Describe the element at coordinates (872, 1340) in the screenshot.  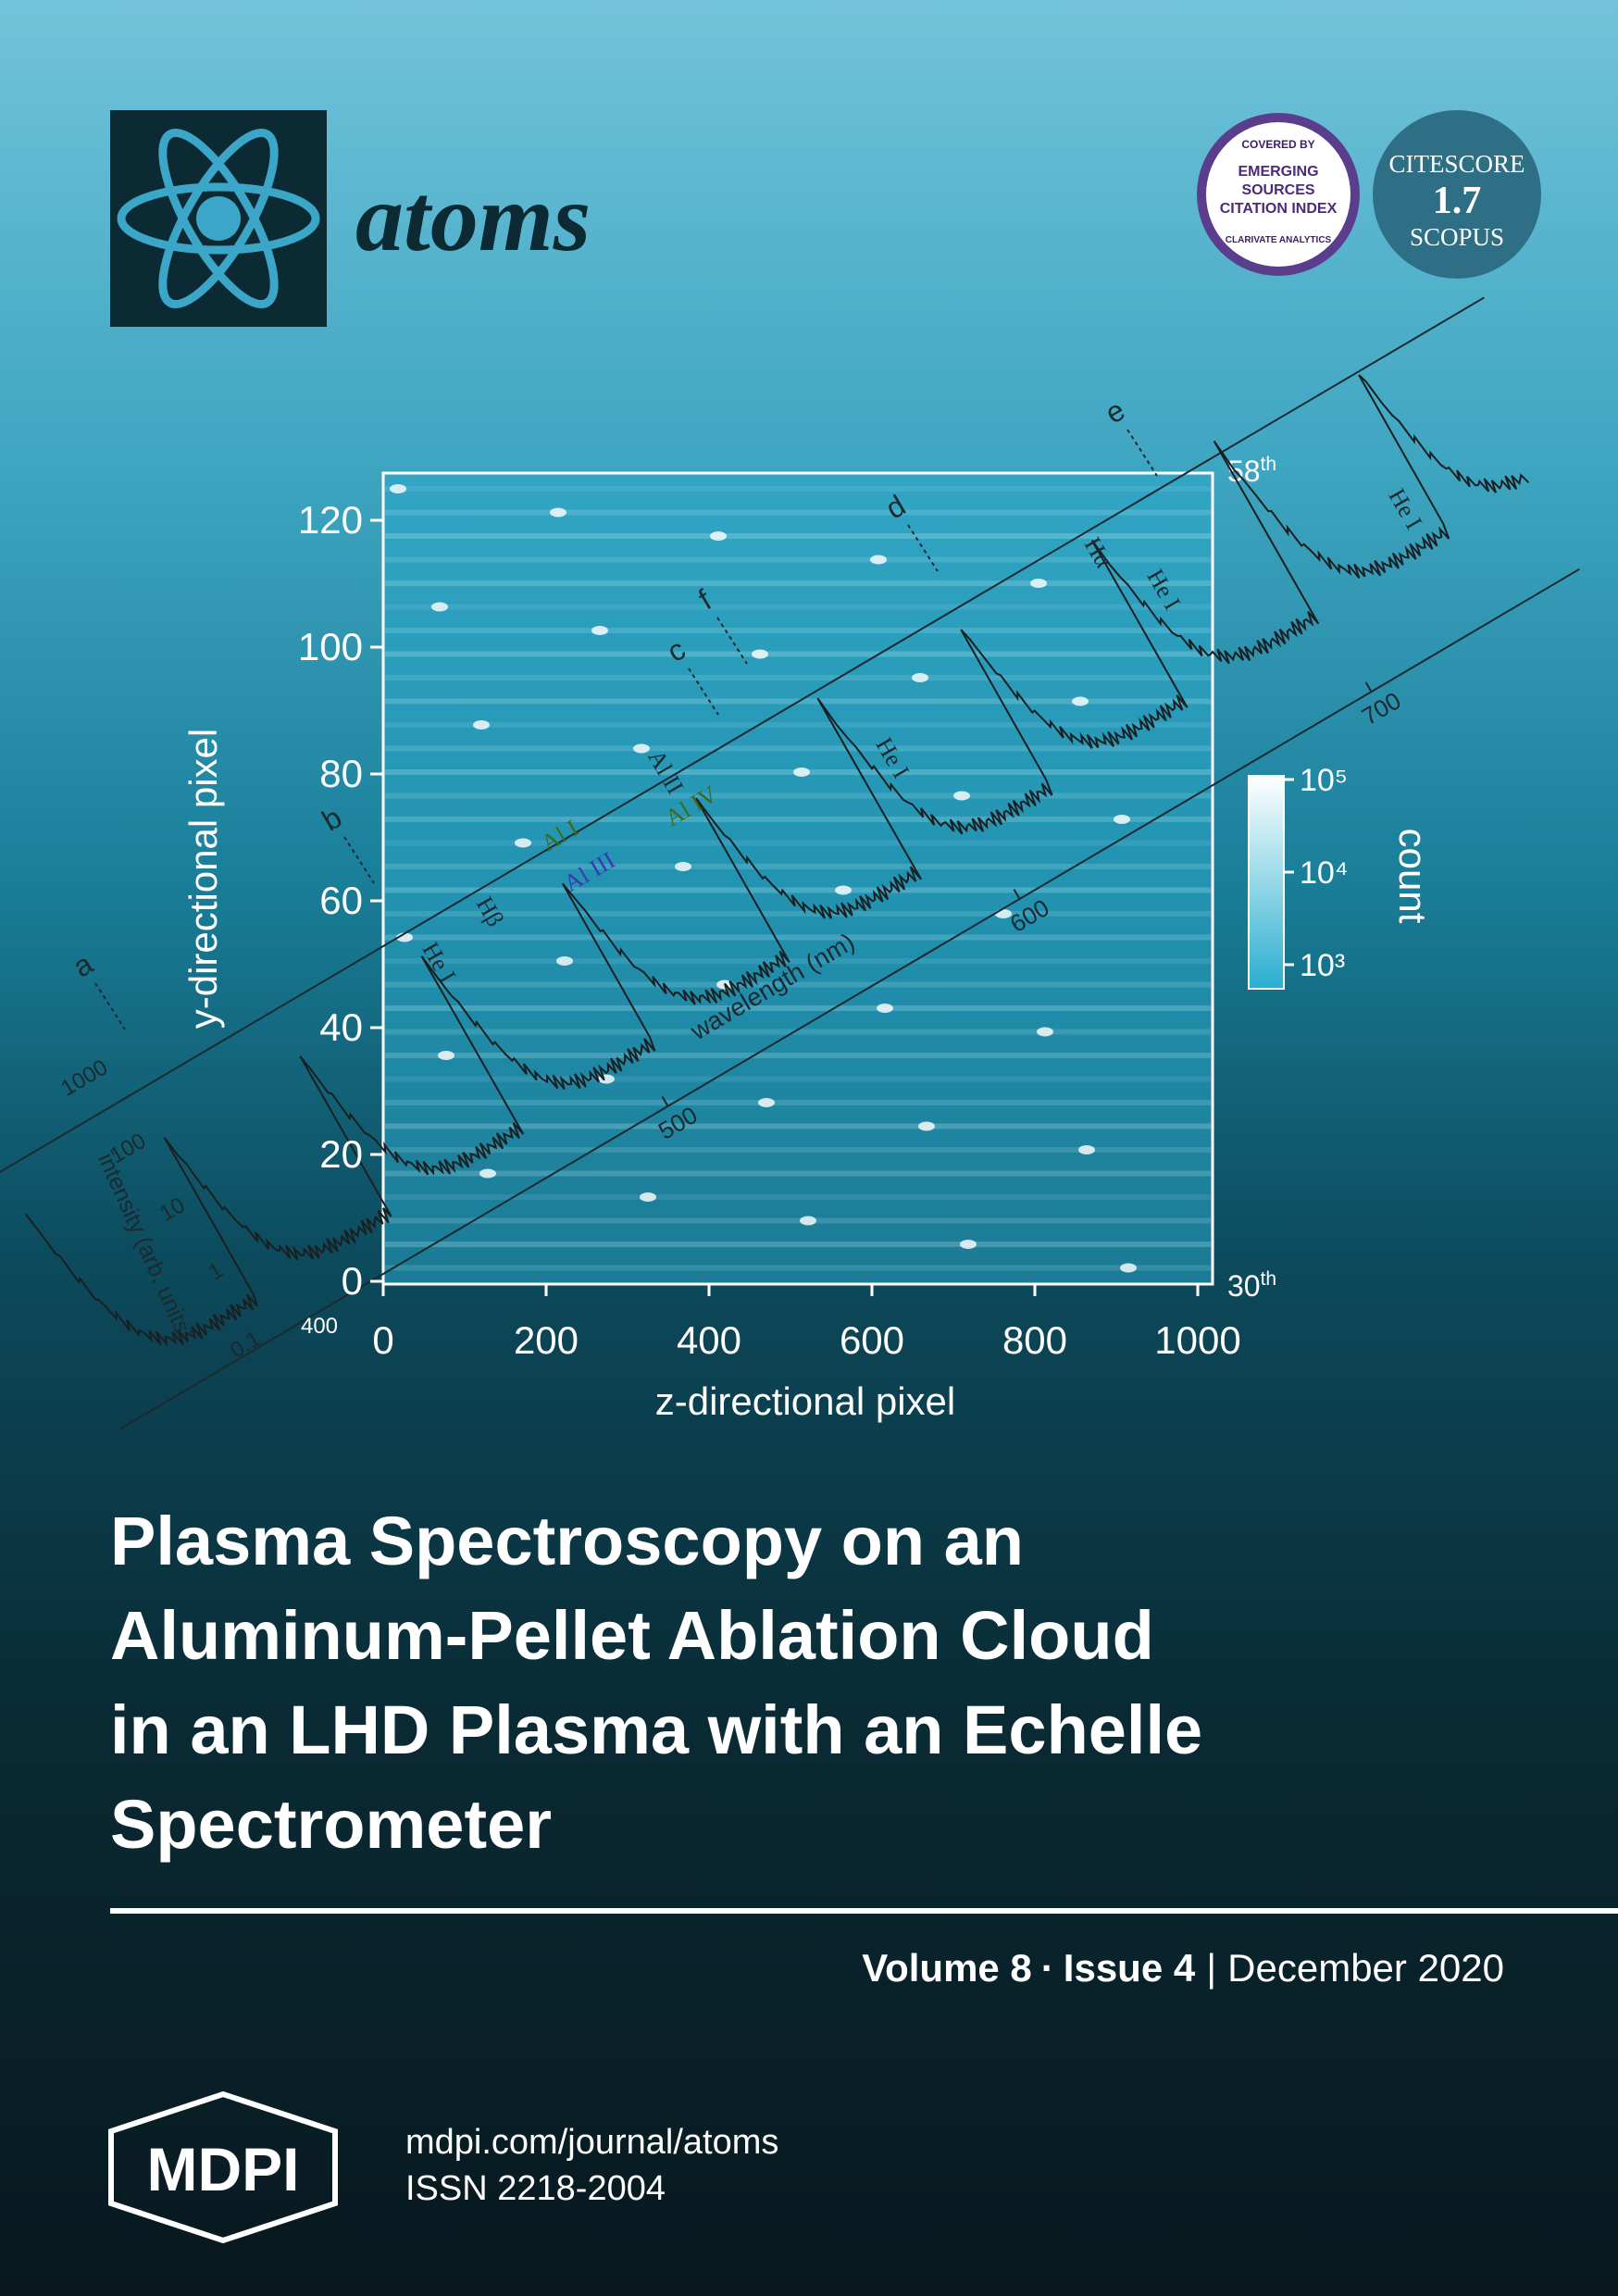
I see `x-tick-label: 600` at that location.